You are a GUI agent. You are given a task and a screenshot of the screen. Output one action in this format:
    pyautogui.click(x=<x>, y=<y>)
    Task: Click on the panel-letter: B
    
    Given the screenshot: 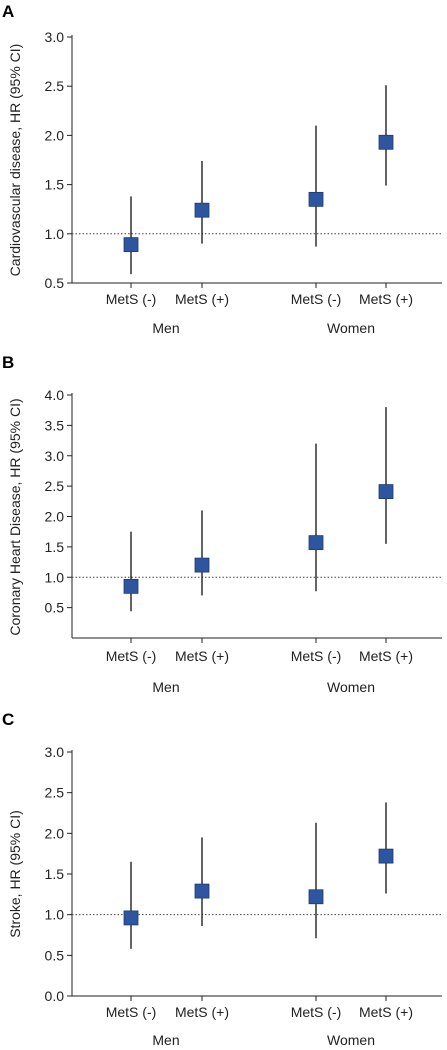 What is the action you would take?
    pyautogui.click(x=8, y=362)
    